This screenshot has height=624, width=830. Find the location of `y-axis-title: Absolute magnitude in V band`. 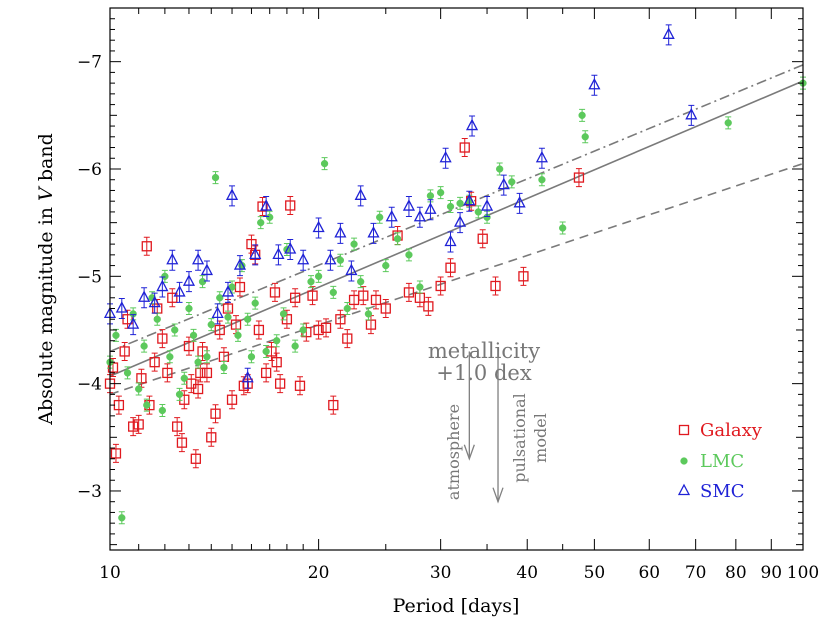

y-axis-title: Absolute magnitude in V band is located at coordinates (46, 279).